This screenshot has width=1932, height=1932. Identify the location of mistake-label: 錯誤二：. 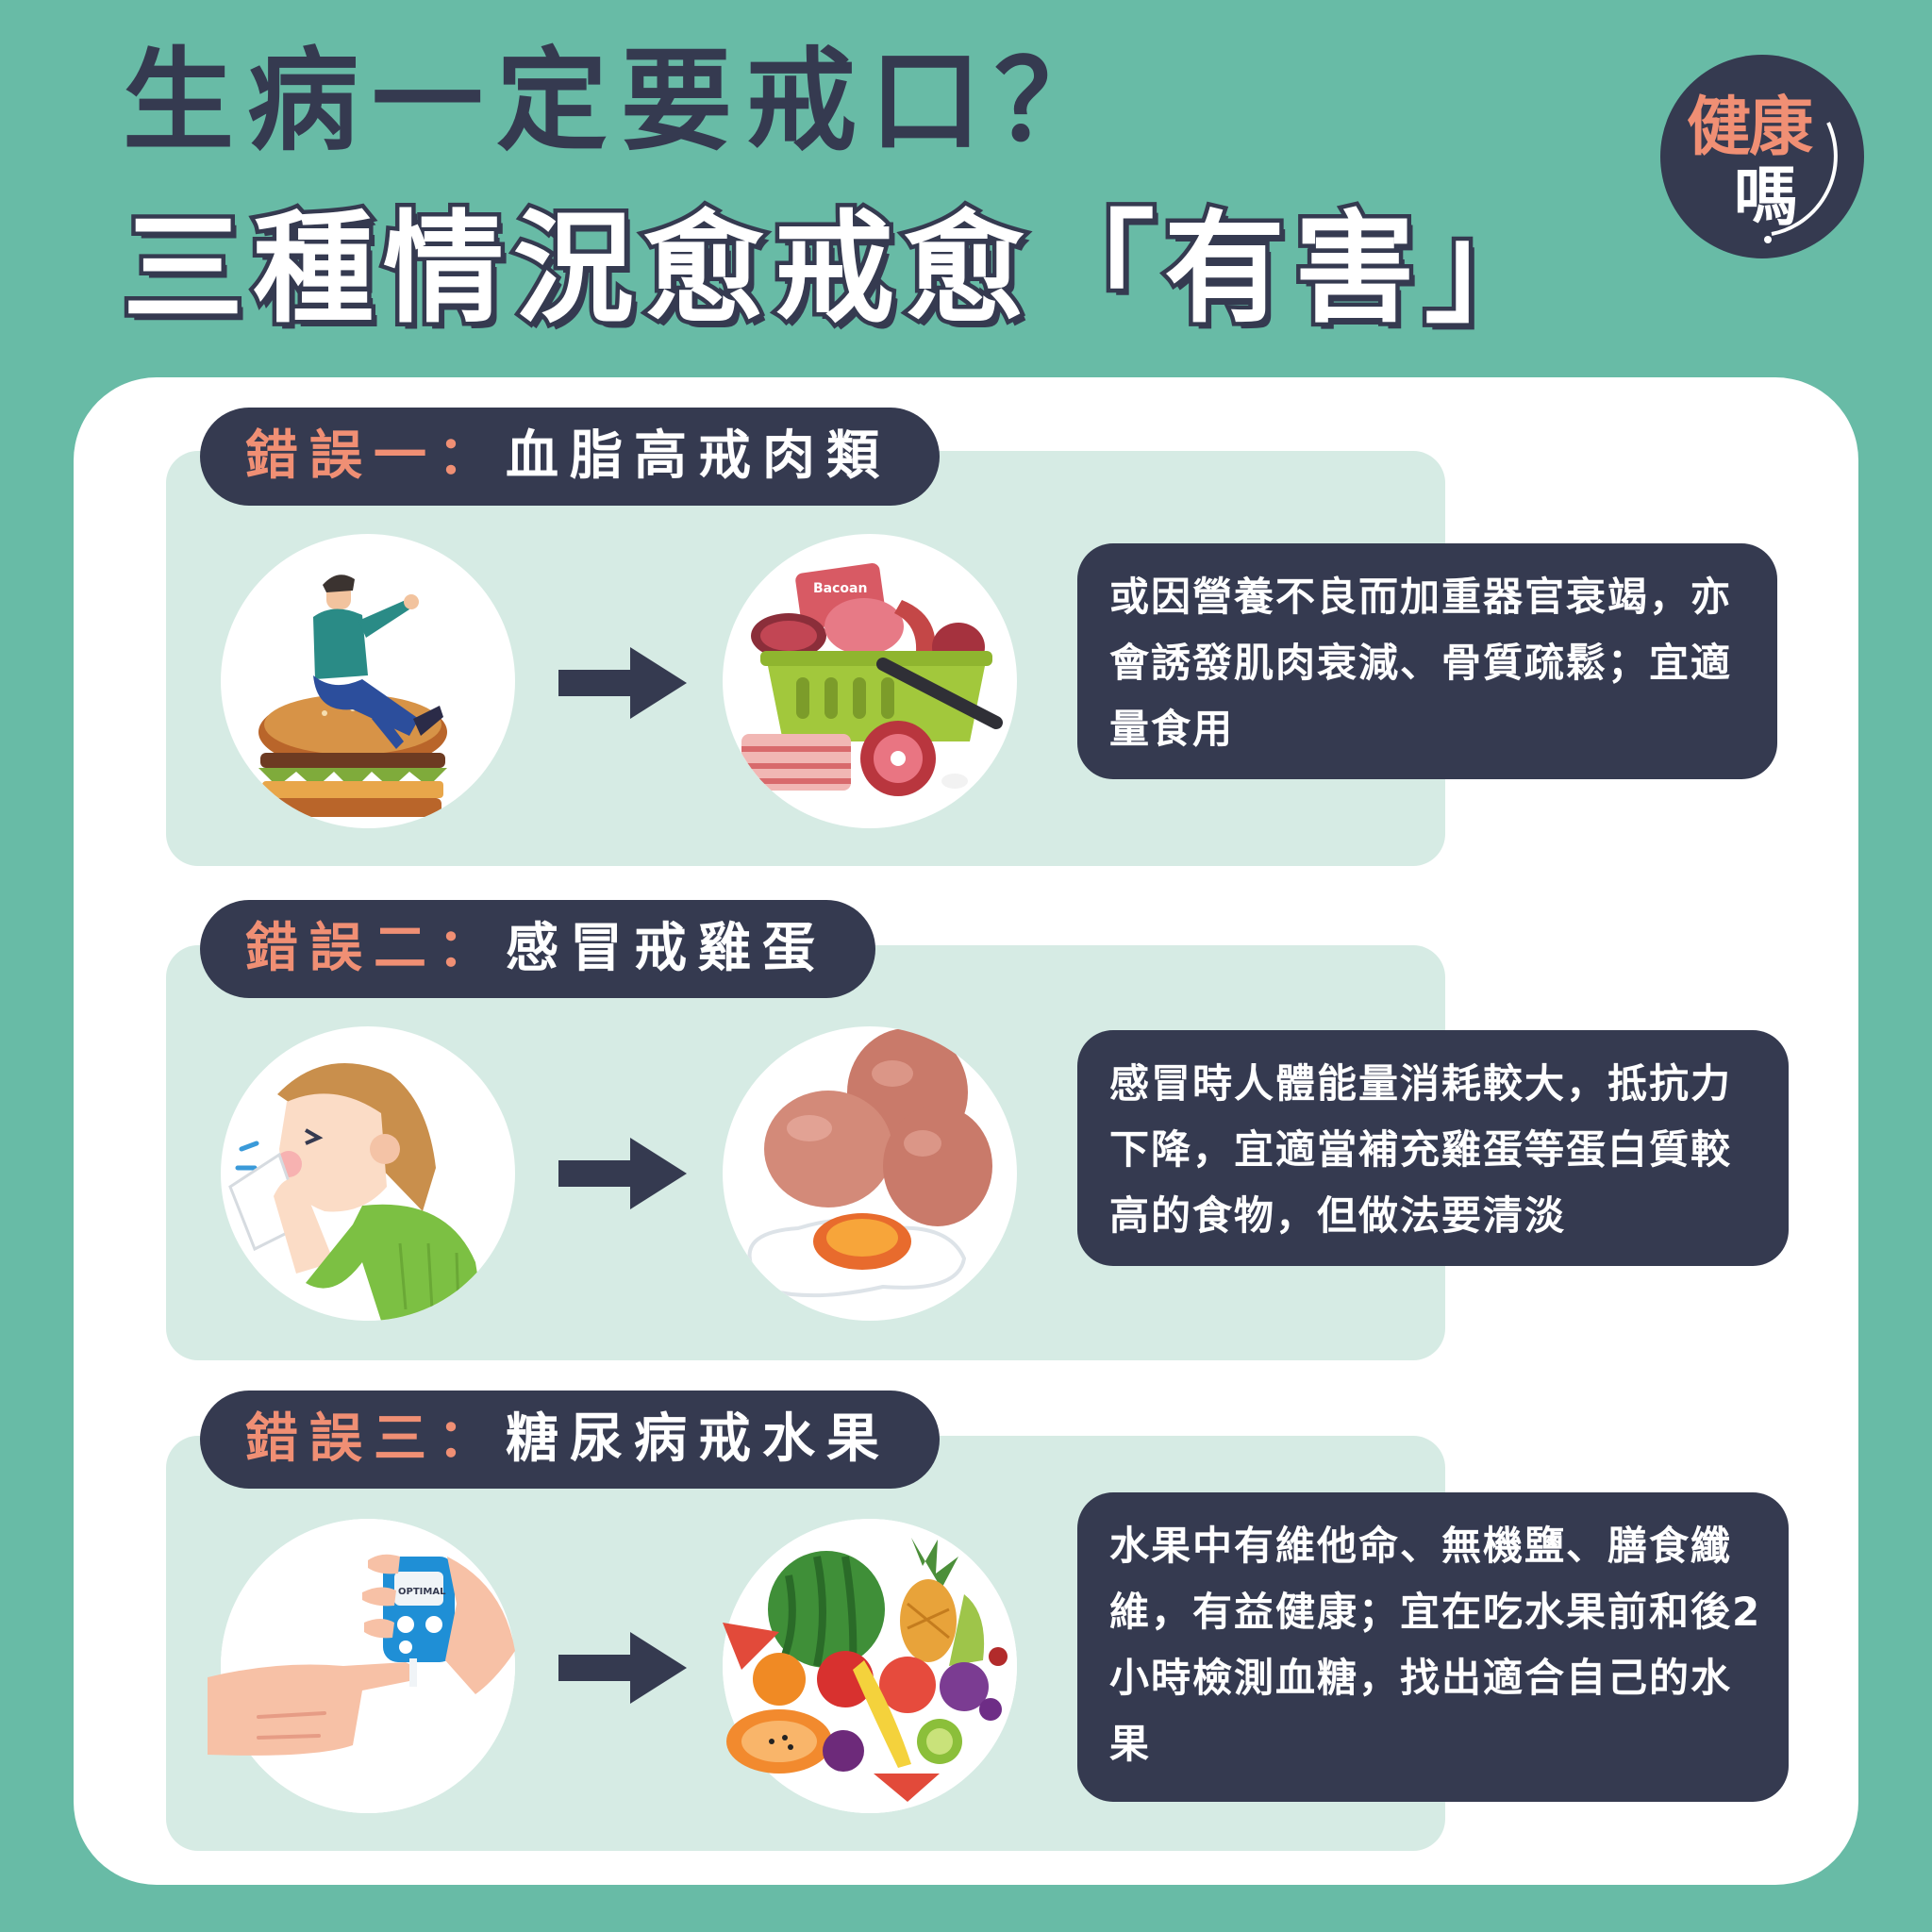
(374, 948).